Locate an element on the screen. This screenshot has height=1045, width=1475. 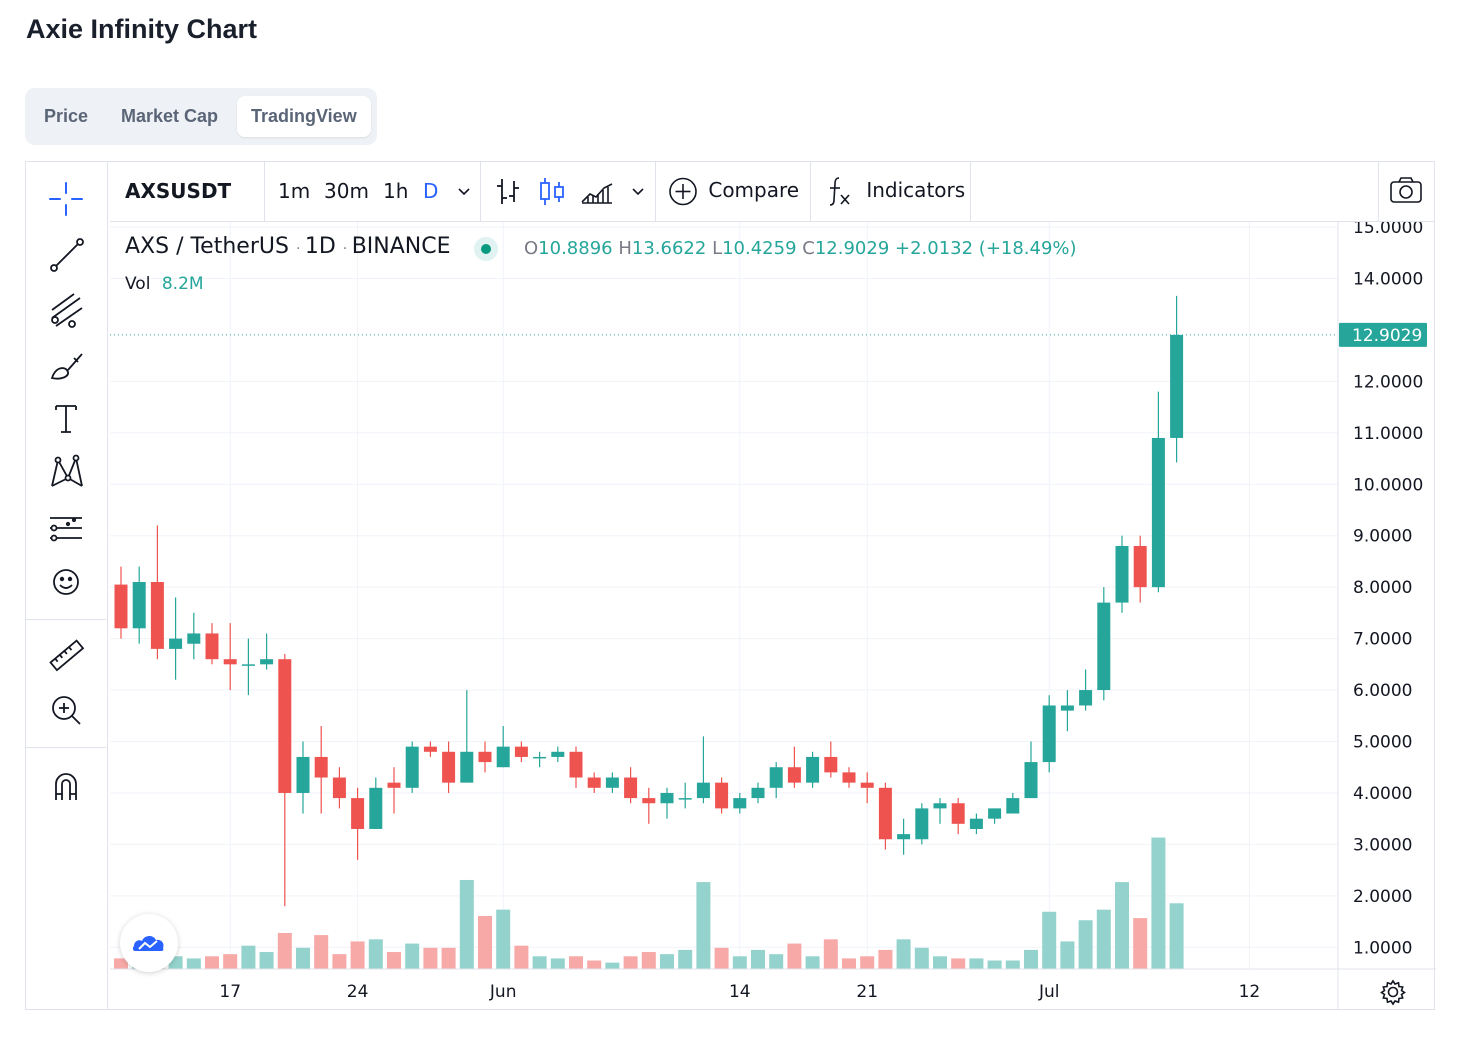
compare-button: Compare is located at coordinates (733, 191).